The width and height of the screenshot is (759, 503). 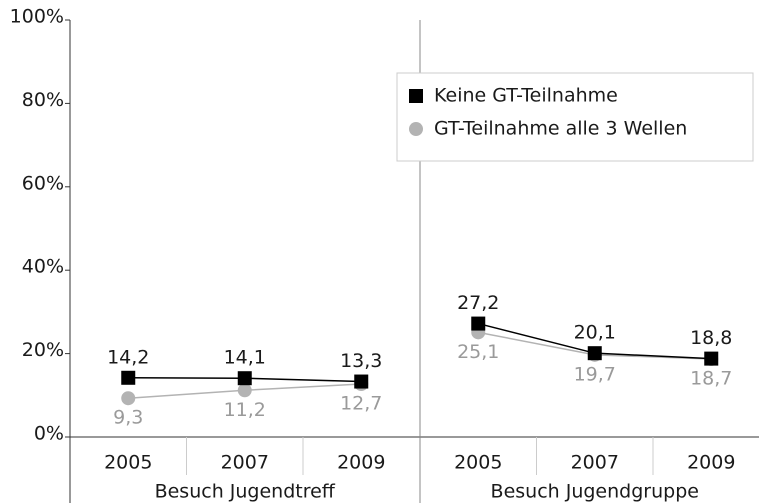 I want to click on y-tick-label: 40%, so click(x=43, y=267).